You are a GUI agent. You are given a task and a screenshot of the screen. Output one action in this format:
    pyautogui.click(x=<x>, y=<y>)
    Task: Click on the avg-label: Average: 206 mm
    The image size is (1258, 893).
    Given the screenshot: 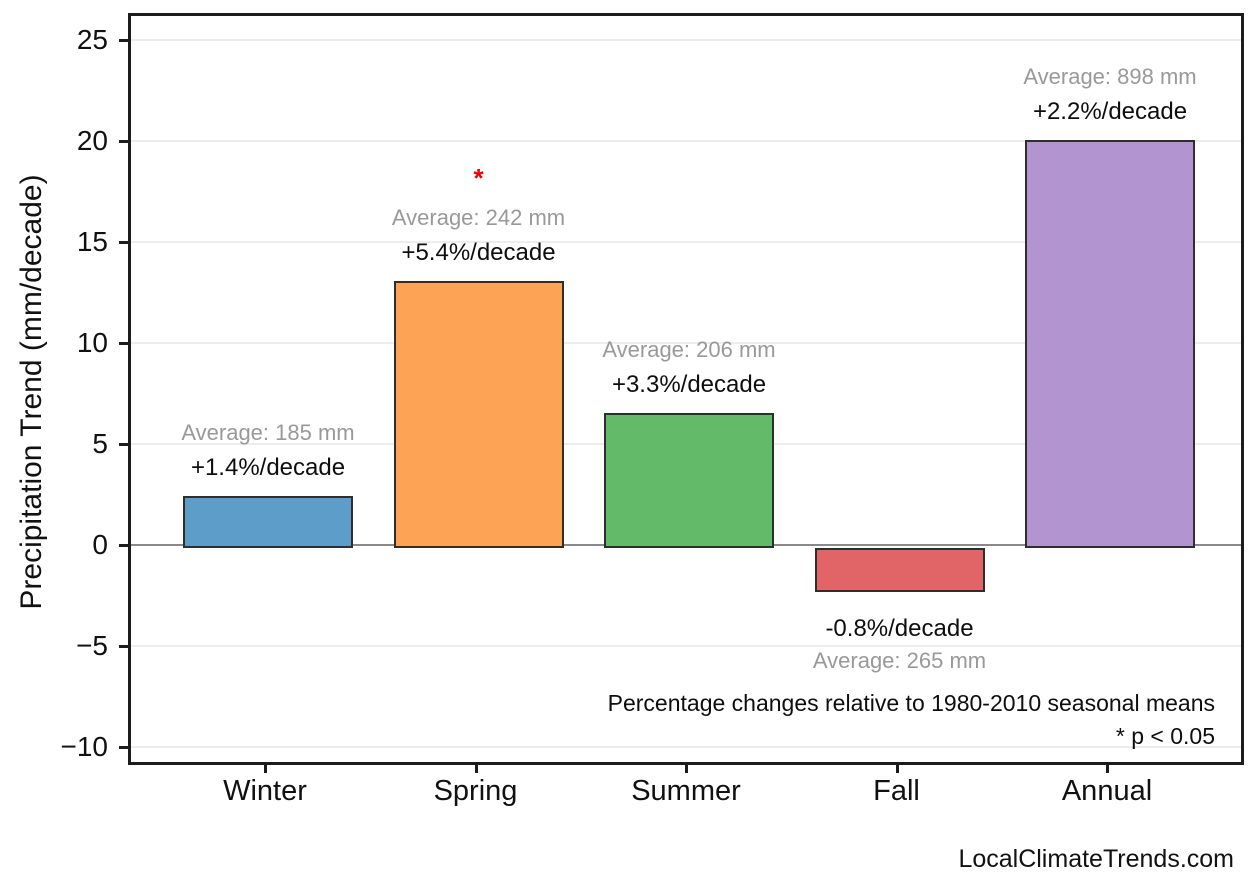 What is the action you would take?
    pyautogui.click(x=689, y=349)
    